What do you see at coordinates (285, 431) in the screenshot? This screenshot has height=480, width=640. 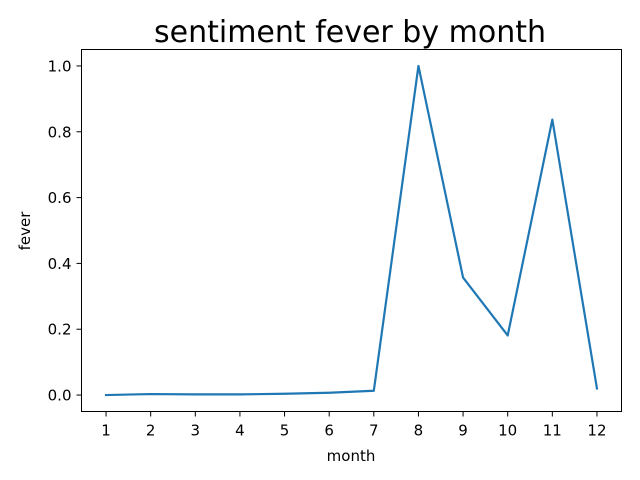 I see `x-tick-label: 5` at bounding box center [285, 431].